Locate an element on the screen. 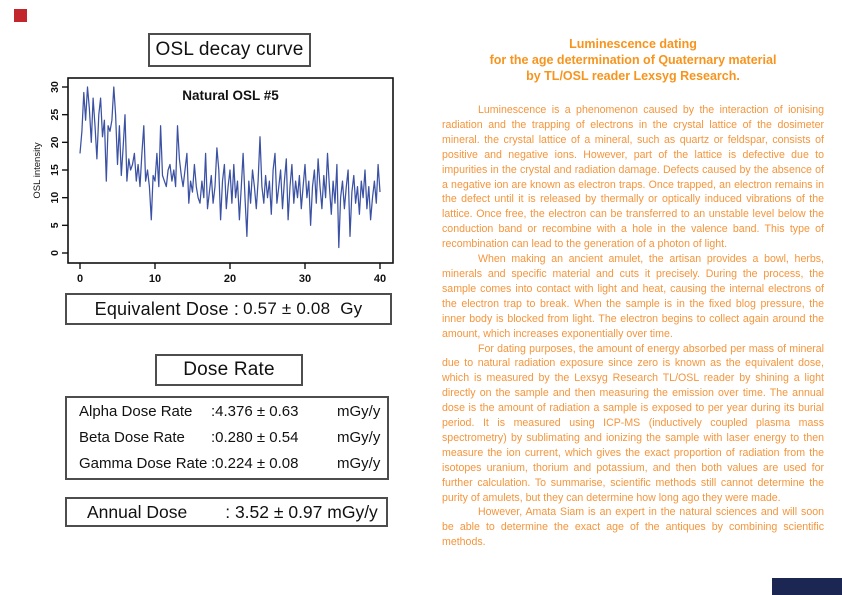 The width and height of the screenshot is (842, 595). dose-rate-title-box: Dose Rate is located at coordinates (229, 370).